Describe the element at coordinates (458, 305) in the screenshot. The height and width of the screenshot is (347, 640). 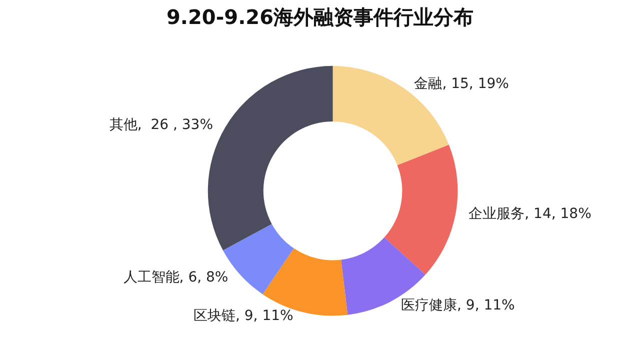
I see `slice-label: 医疗健康, 9, 11%` at that location.